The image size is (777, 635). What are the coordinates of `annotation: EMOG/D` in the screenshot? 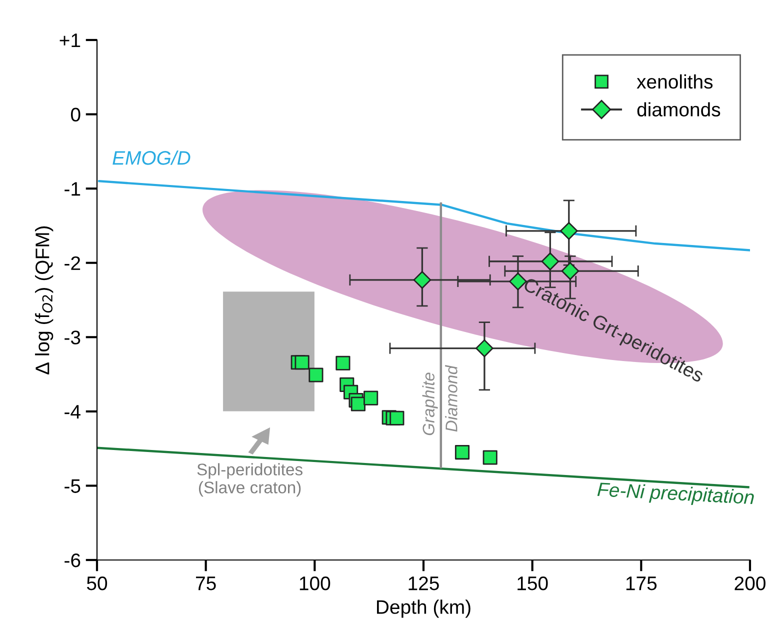 It's located at (151, 157).